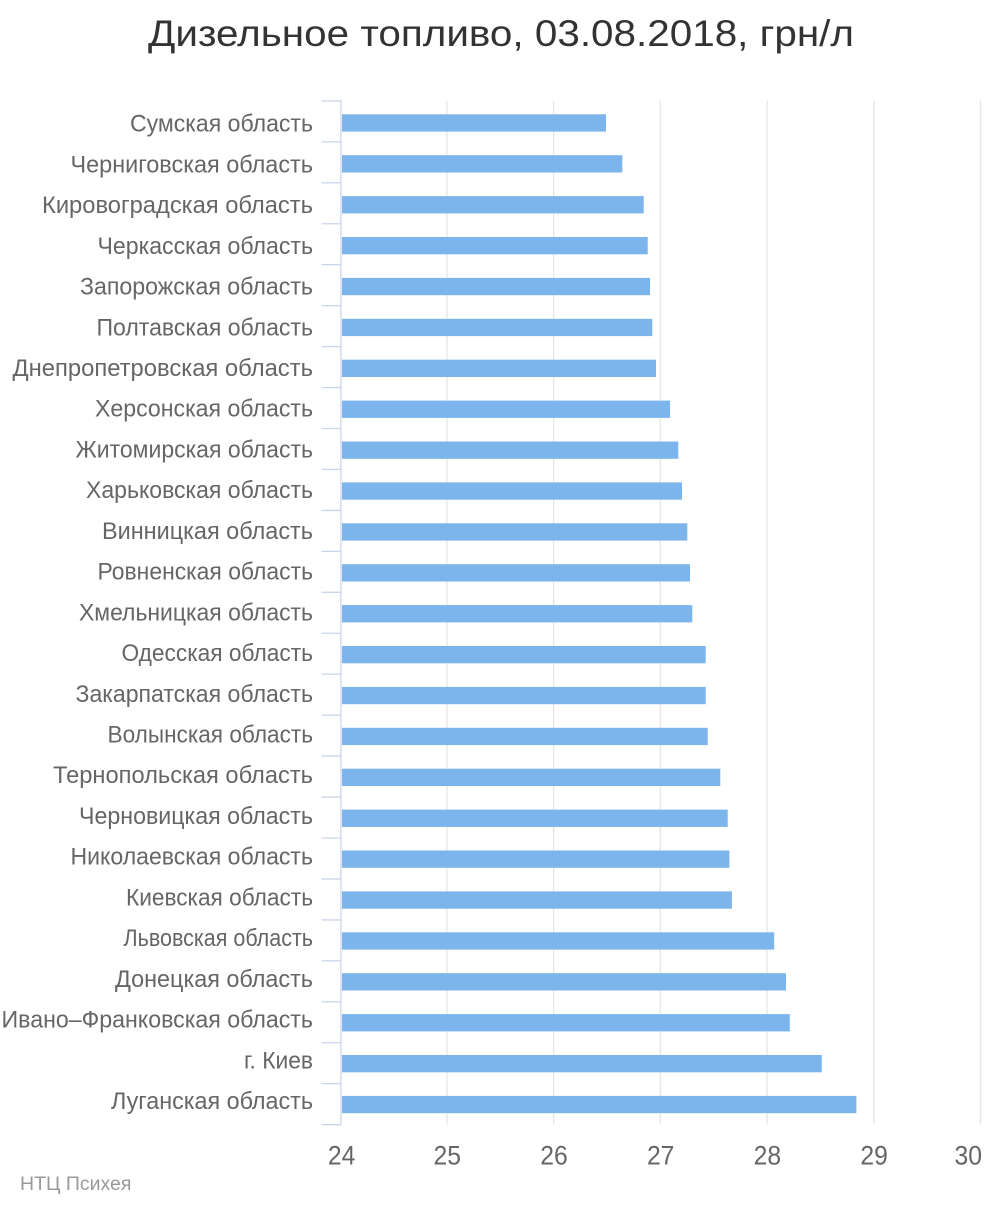 Image resolution: width=1000 pixels, height=1205 pixels. What do you see at coordinates (206, 246) in the screenshot?
I see `svg-text: Черкасская область` at bounding box center [206, 246].